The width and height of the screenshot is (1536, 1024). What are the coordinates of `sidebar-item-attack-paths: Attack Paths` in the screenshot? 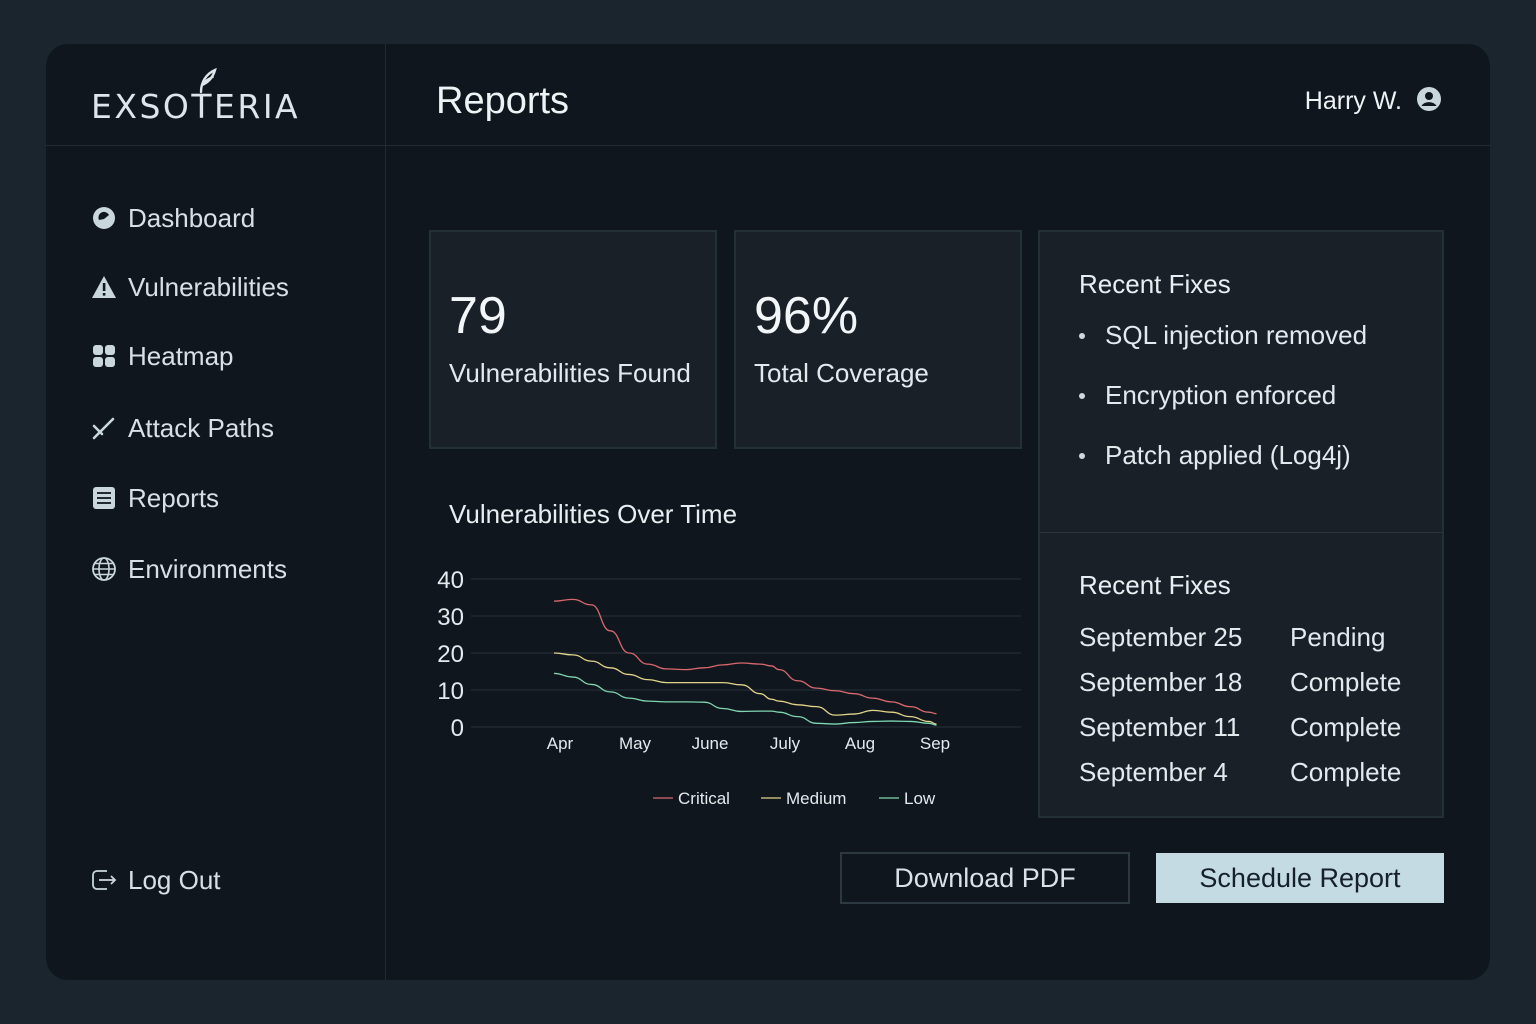 It's located at (182, 428).